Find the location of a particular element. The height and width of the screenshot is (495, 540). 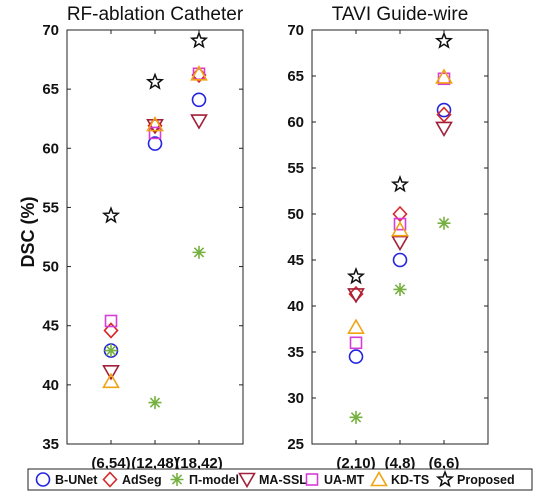

y-axis-label: DSC (%) is located at coordinates (28, 231).